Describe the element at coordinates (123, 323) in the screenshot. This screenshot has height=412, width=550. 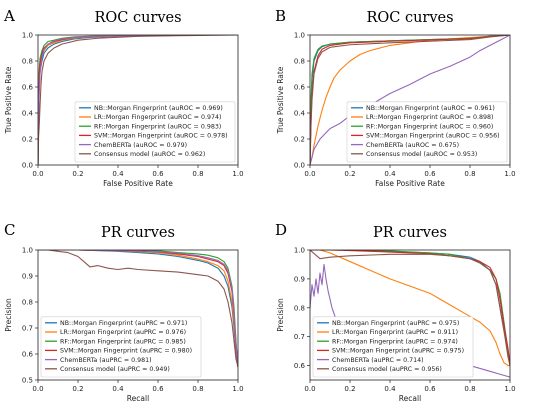
I see `legend-entry: NB::Morgan Fingerprint (auPRC = 0.971)` at that location.